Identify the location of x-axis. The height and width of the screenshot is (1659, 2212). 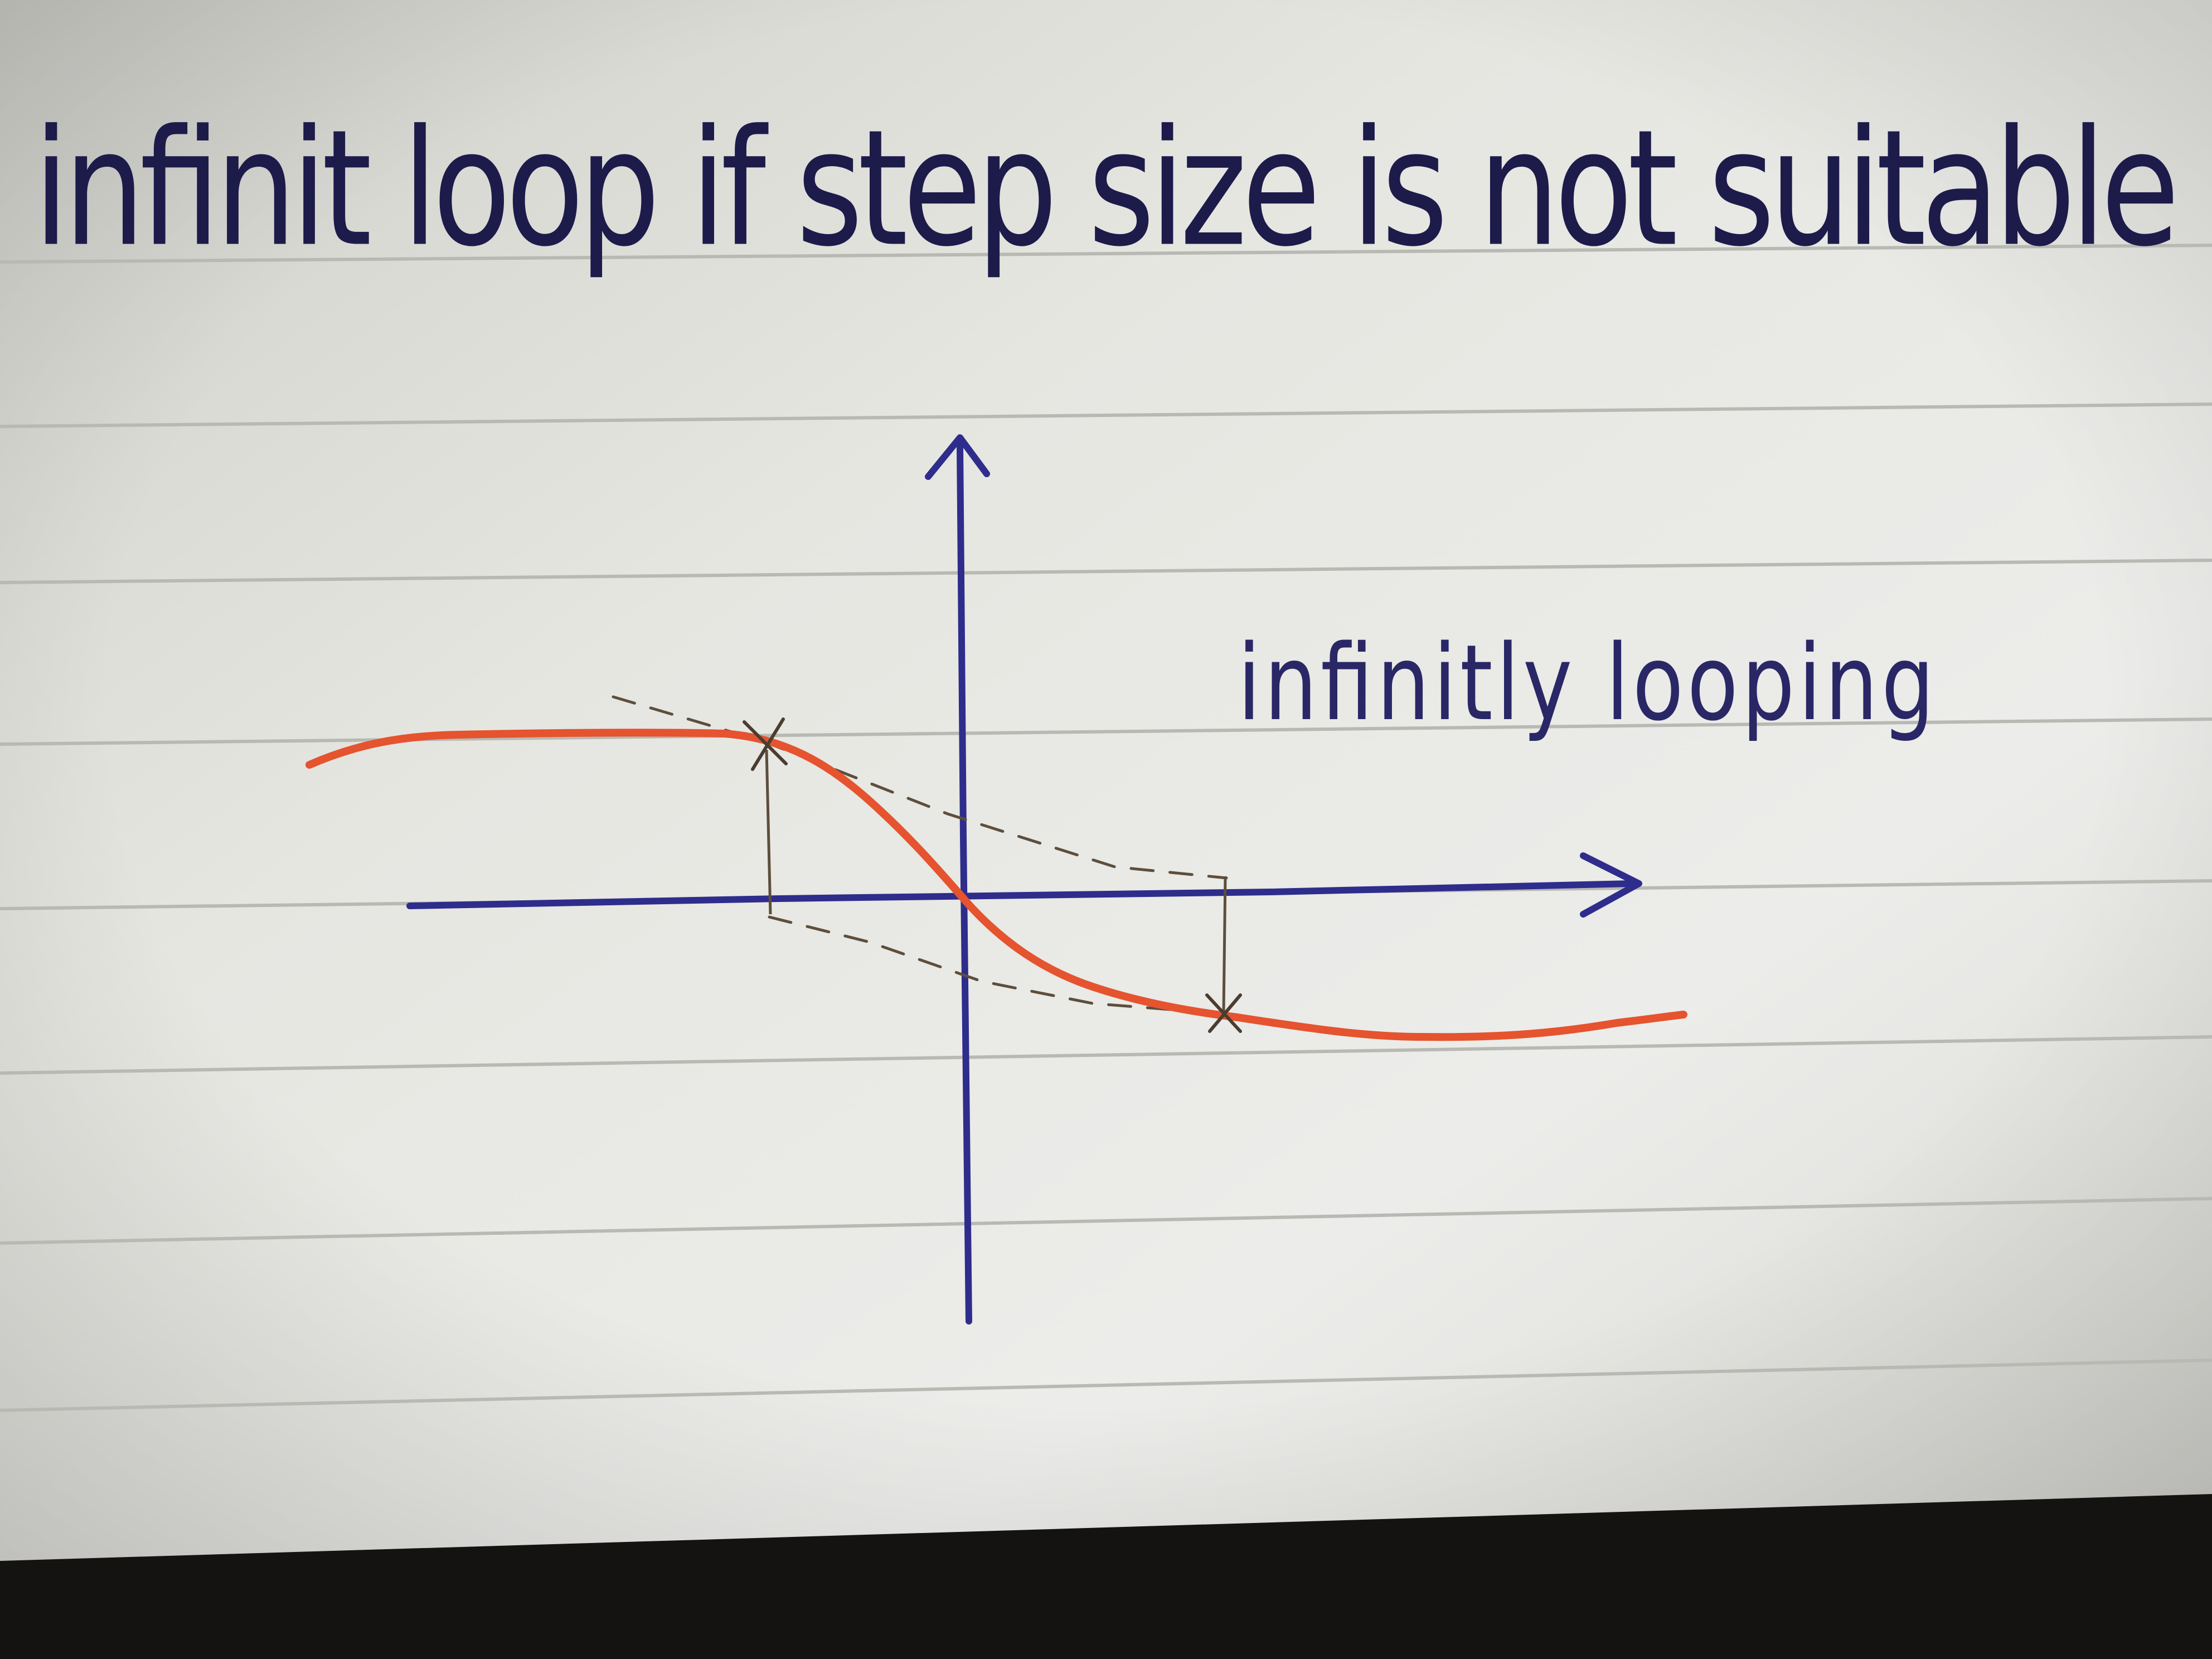
(1021, 895).